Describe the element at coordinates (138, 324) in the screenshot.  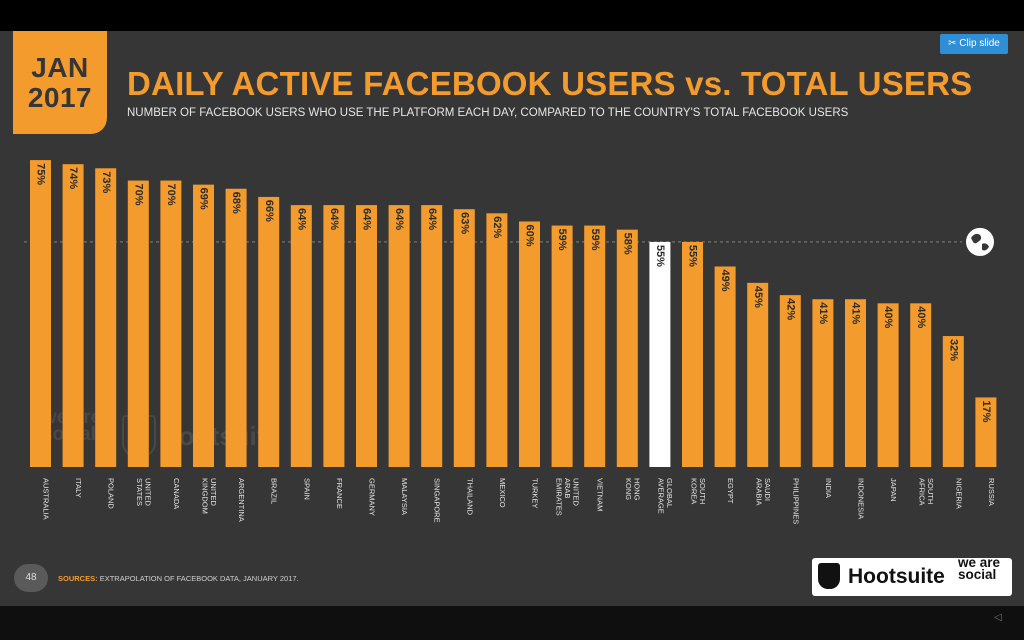
I see `bar-united-states` at that location.